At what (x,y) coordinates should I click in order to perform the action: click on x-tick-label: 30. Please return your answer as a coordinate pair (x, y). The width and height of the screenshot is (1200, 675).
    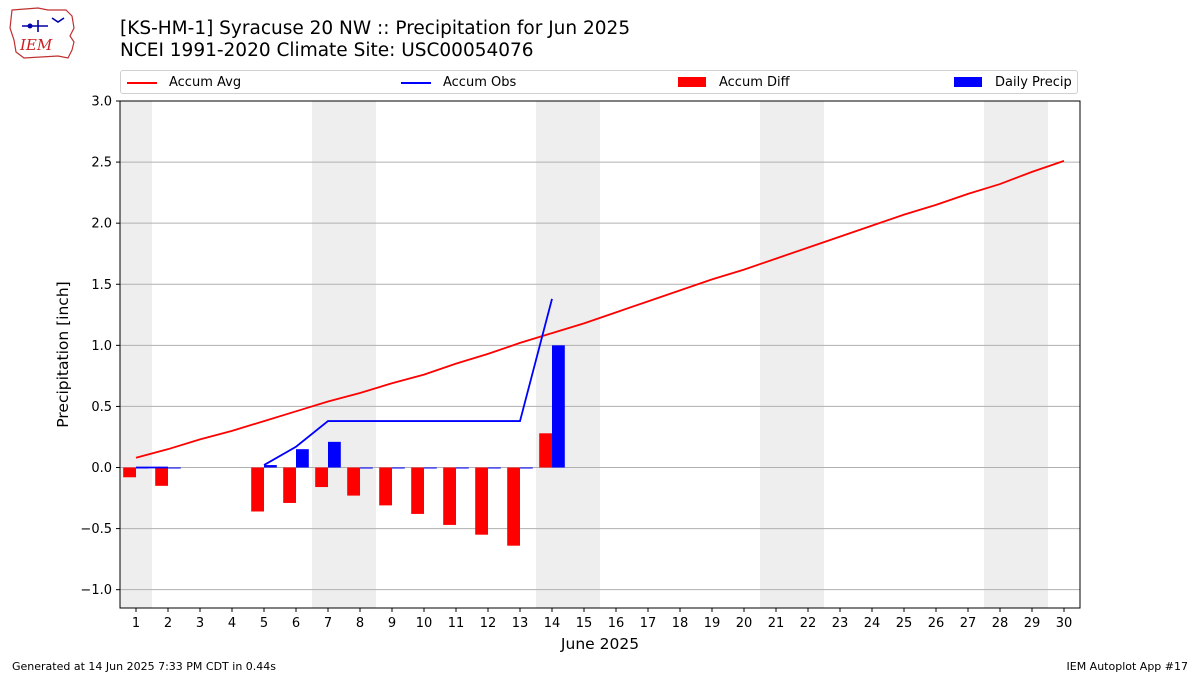
    Looking at the image, I should click on (1064, 623).